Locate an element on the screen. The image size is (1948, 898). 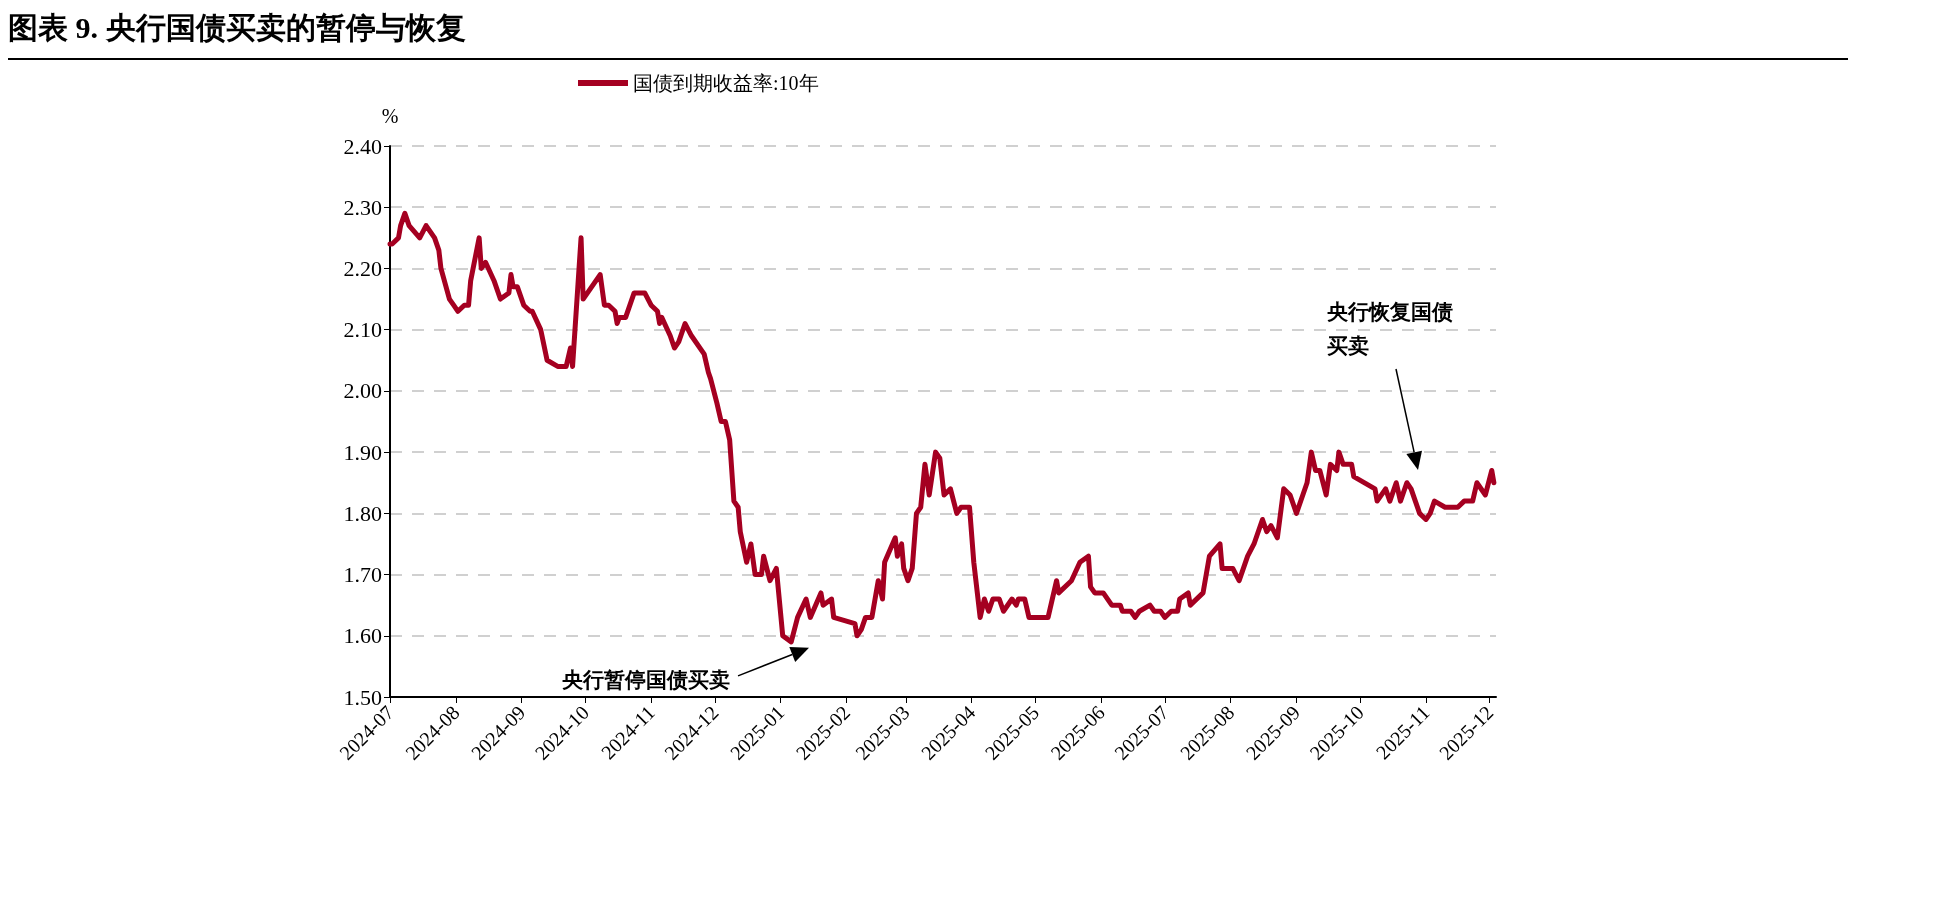
y-tick-label: 1.50 is located at coordinates (362, 697).